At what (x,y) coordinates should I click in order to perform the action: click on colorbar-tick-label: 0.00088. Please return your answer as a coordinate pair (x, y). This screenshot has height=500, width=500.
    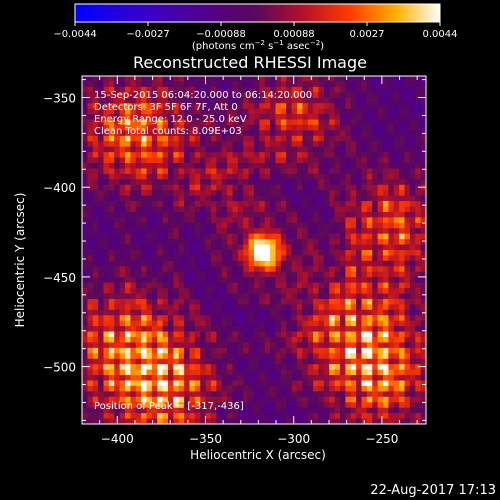
    Looking at the image, I should click on (293, 34).